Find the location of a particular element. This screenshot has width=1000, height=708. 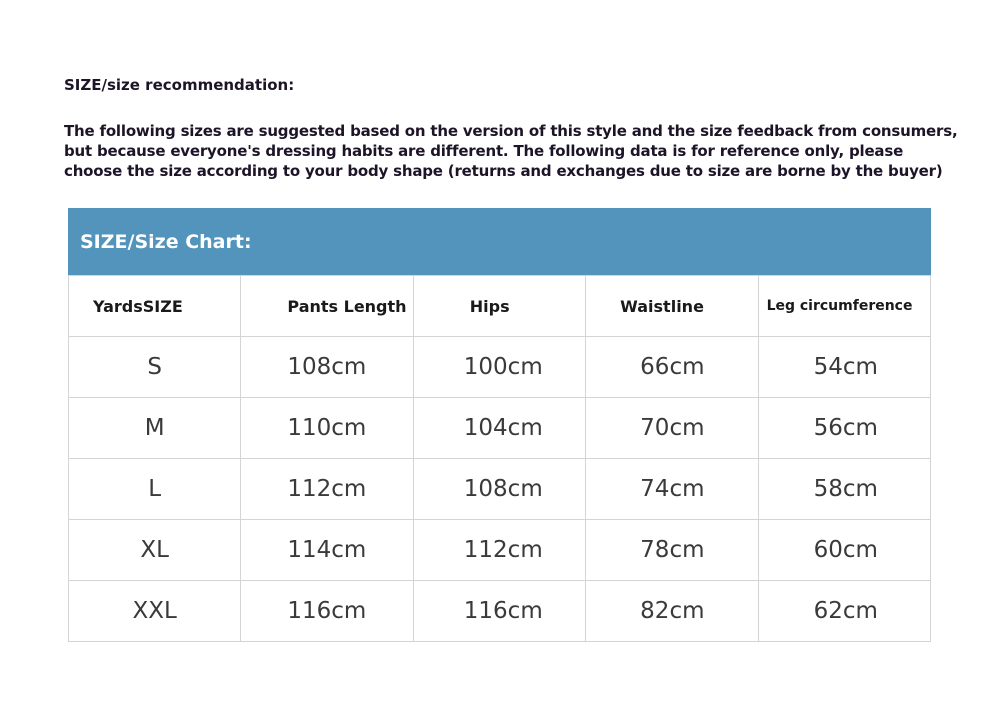

measurement-cell: 62cm is located at coordinates (844, 611).